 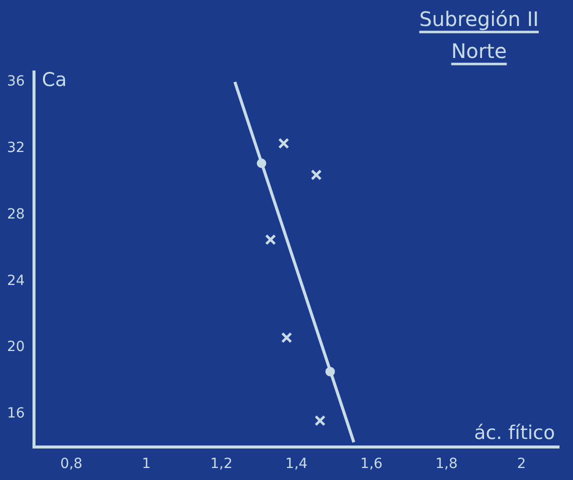 What do you see at coordinates (15, 280) in the screenshot?
I see `y-tick-label: 24` at bounding box center [15, 280].